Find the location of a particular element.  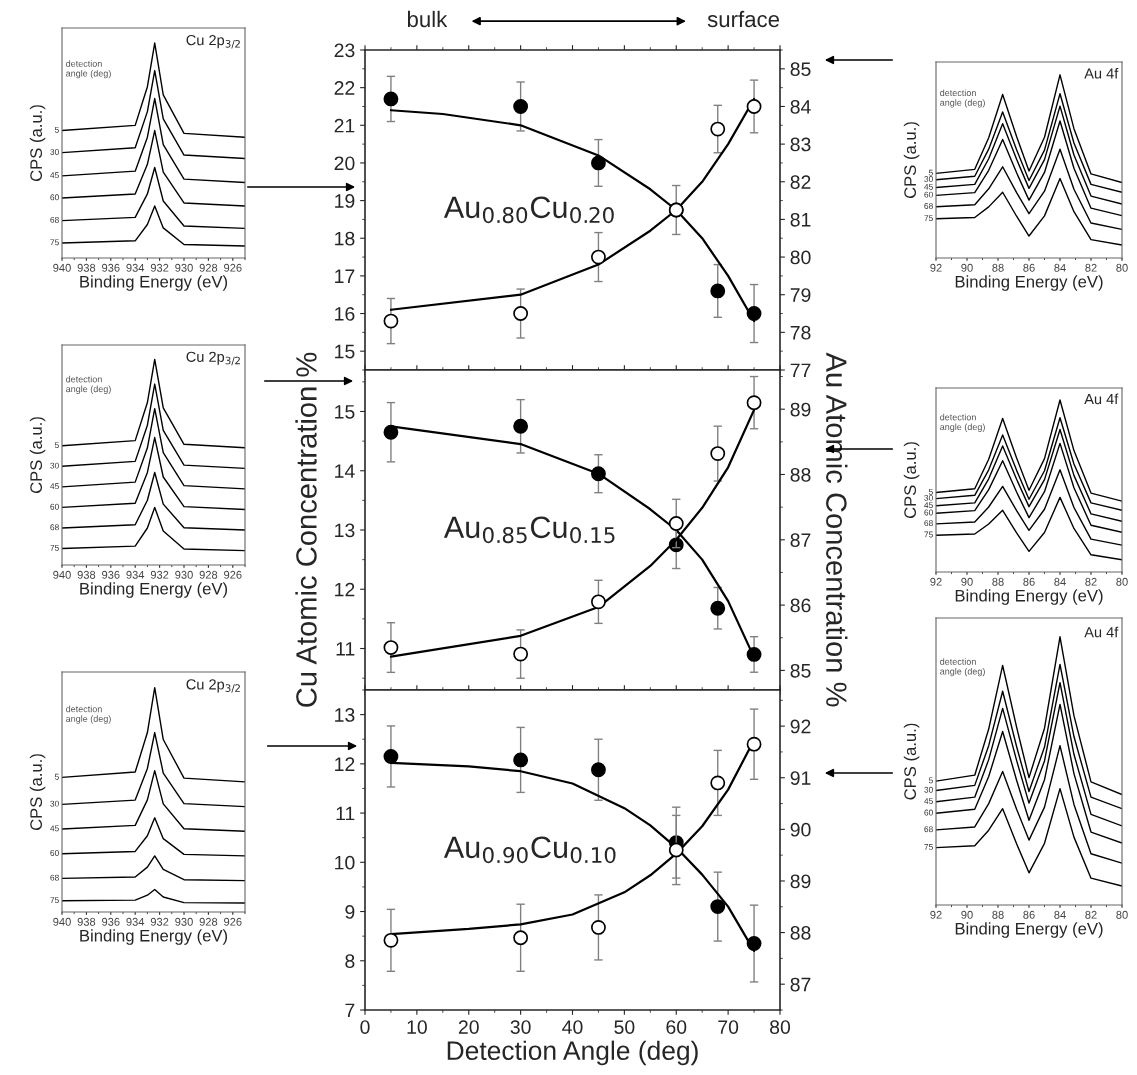

y-tick-label: 14 is located at coordinates (345, 471).